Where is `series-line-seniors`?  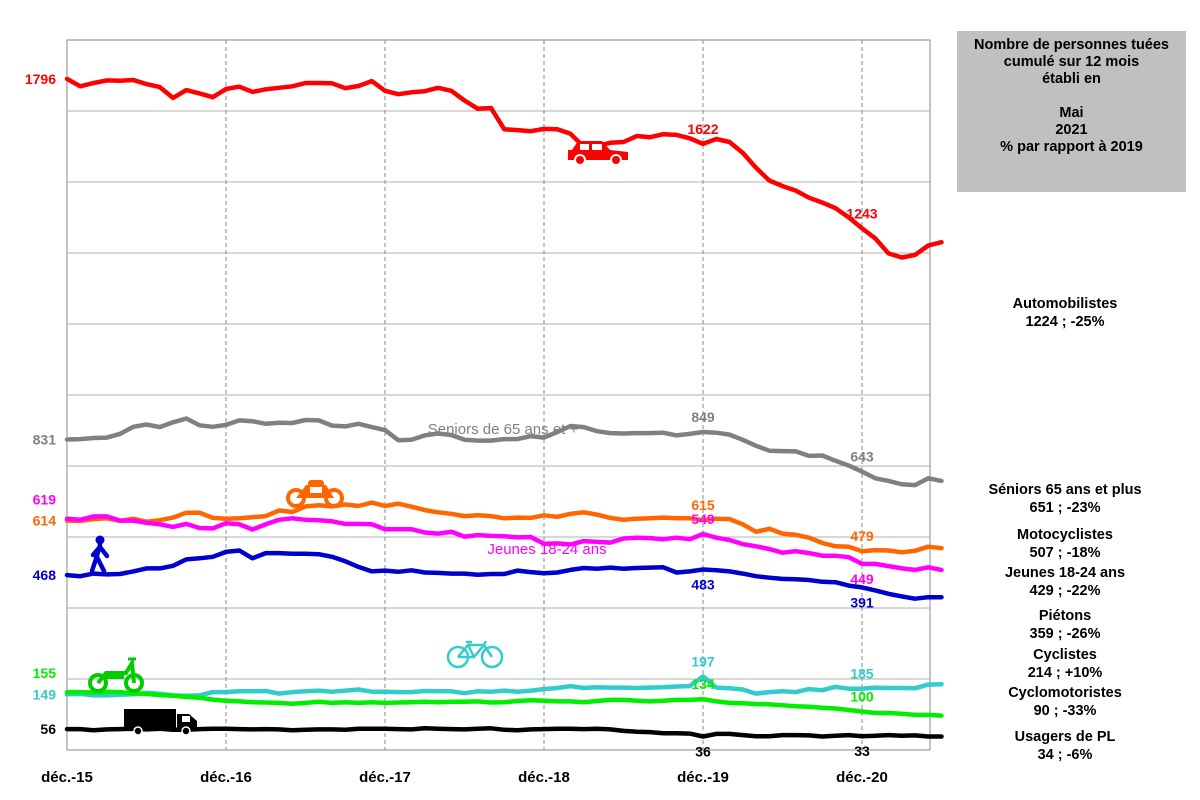 series-line-seniors is located at coordinates (504, 452).